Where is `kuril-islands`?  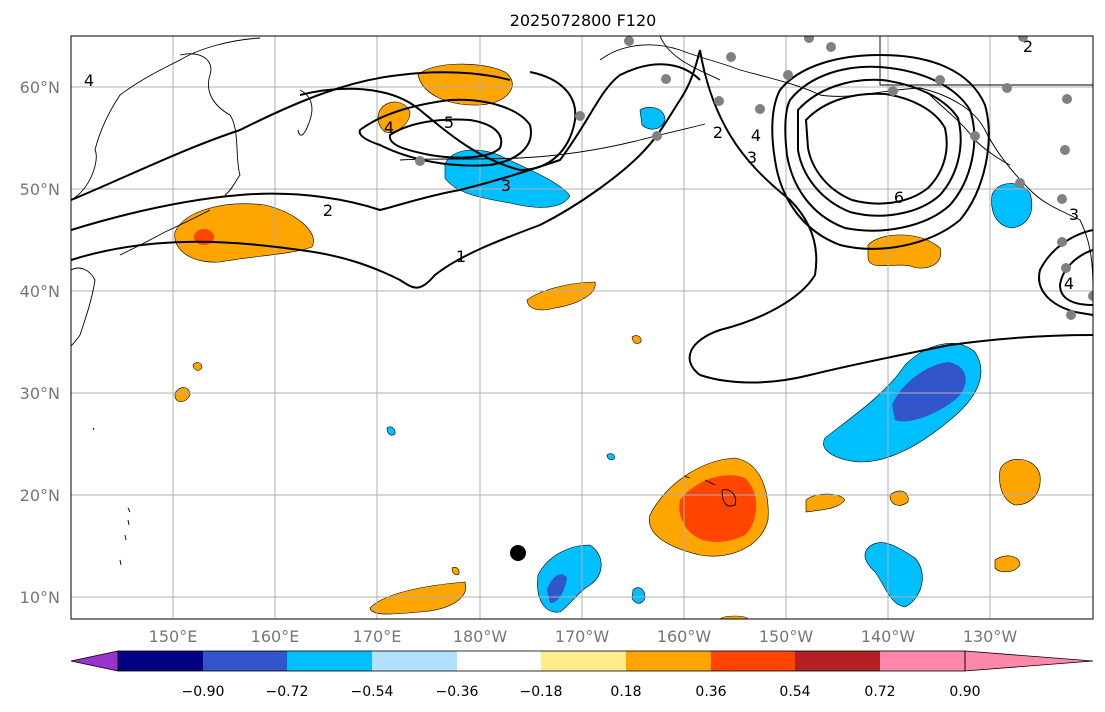 kuril-islands is located at coordinates (165, 232).